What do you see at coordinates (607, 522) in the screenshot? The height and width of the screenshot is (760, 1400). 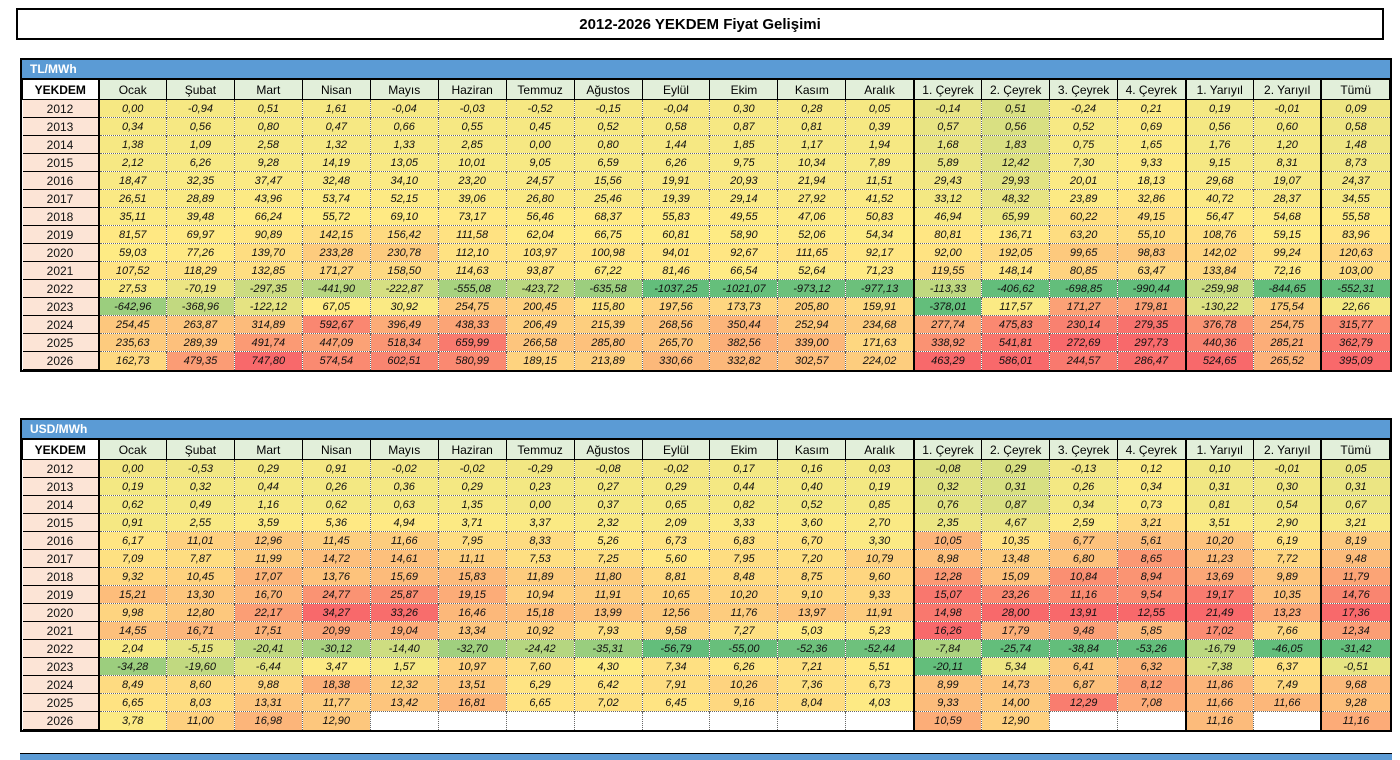 I see `value-cell: 2,32` at bounding box center [607, 522].